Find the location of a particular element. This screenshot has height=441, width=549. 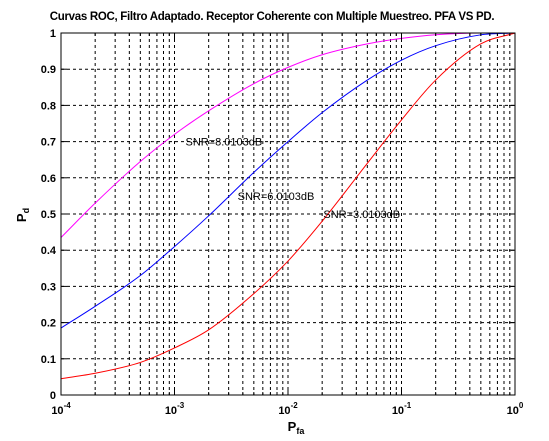

y-tick-label: 0.3 is located at coordinates (48, 287).